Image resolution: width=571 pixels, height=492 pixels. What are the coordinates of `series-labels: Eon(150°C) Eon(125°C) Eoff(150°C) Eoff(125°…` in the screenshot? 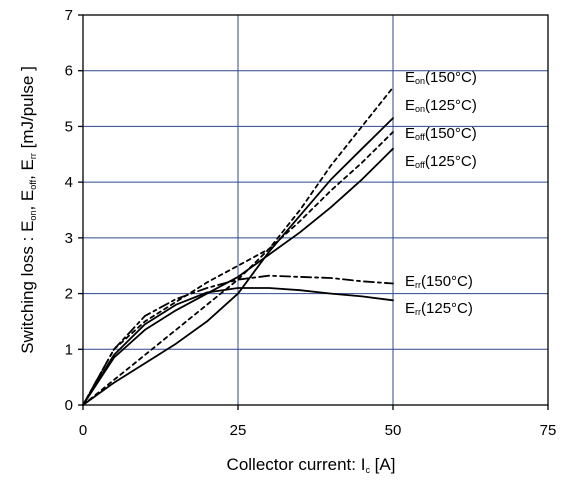 It's located at (441, 193).